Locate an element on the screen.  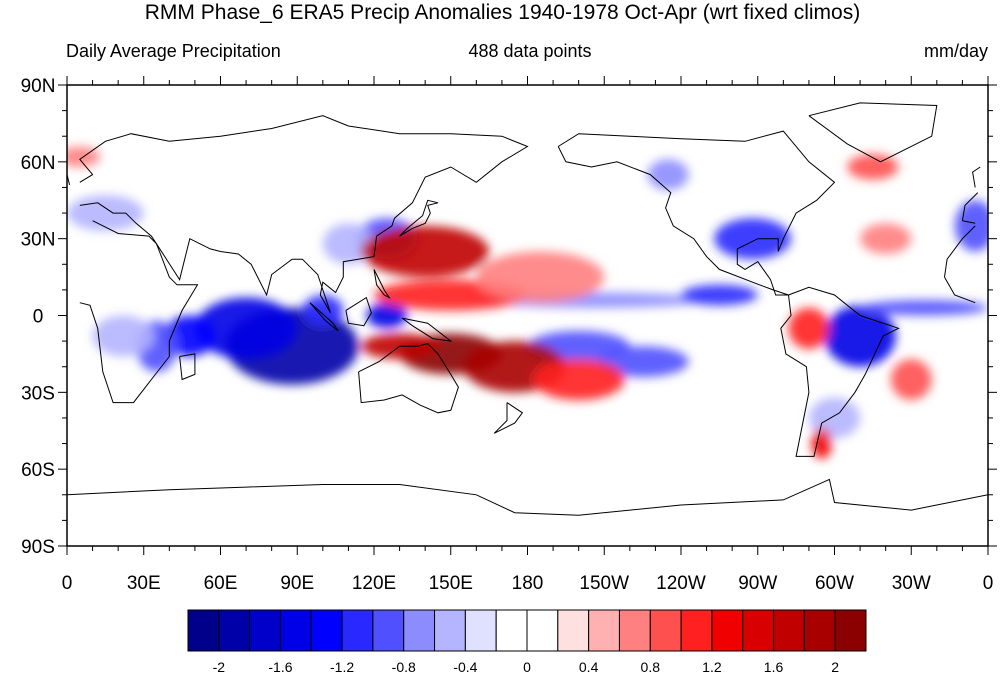
coastline-new-guinea is located at coordinates (427, 329).